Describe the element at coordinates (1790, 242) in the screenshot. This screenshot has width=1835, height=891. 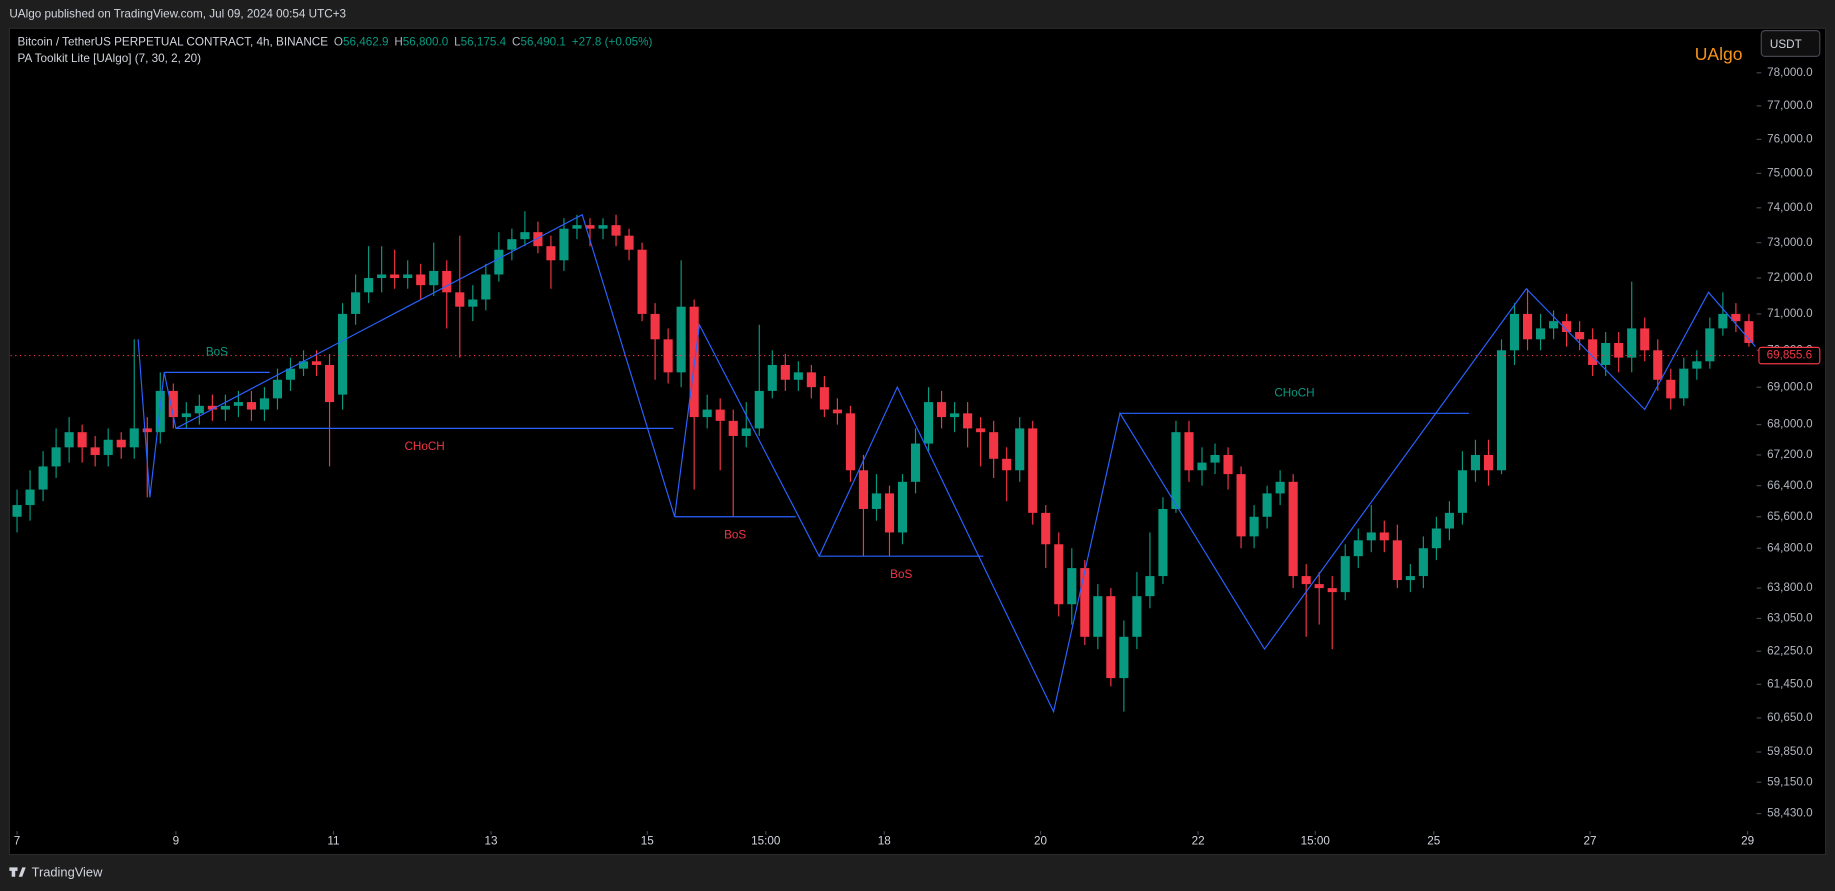
I see `y-tick-label: 73,000.0` at that location.